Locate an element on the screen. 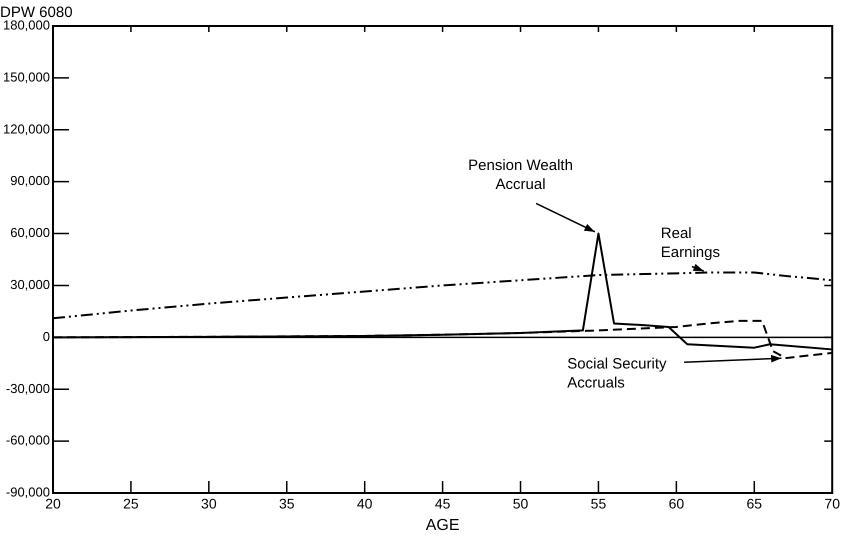 The width and height of the screenshot is (843, 539). x-tick-label: 55 is located at coordinates (598, 503).